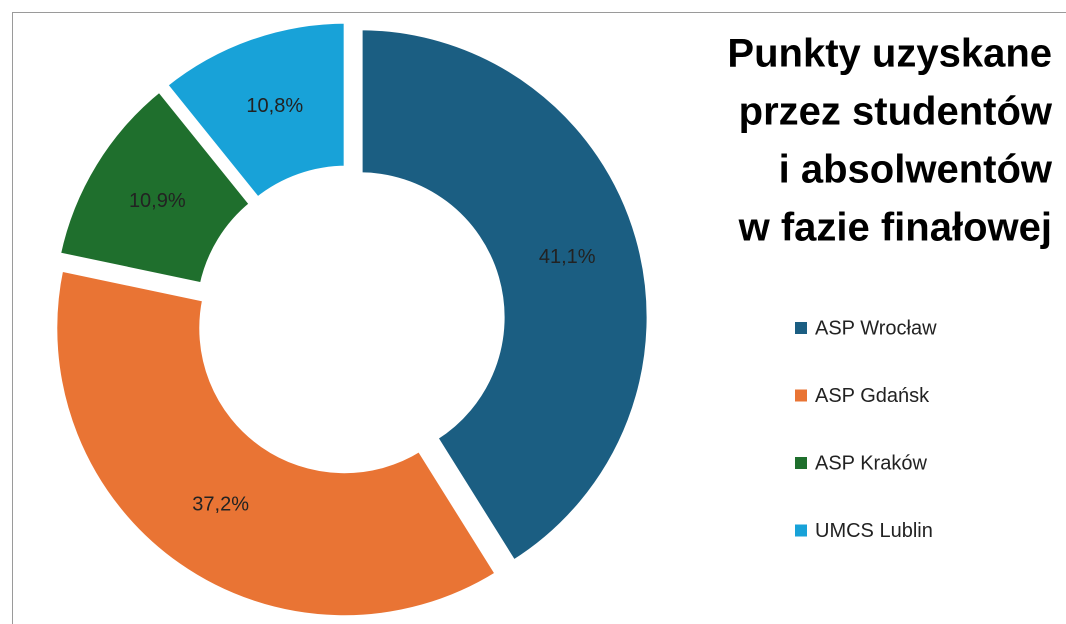  I want to click on legend-label: ASP Wrocław, so click(876, 328).